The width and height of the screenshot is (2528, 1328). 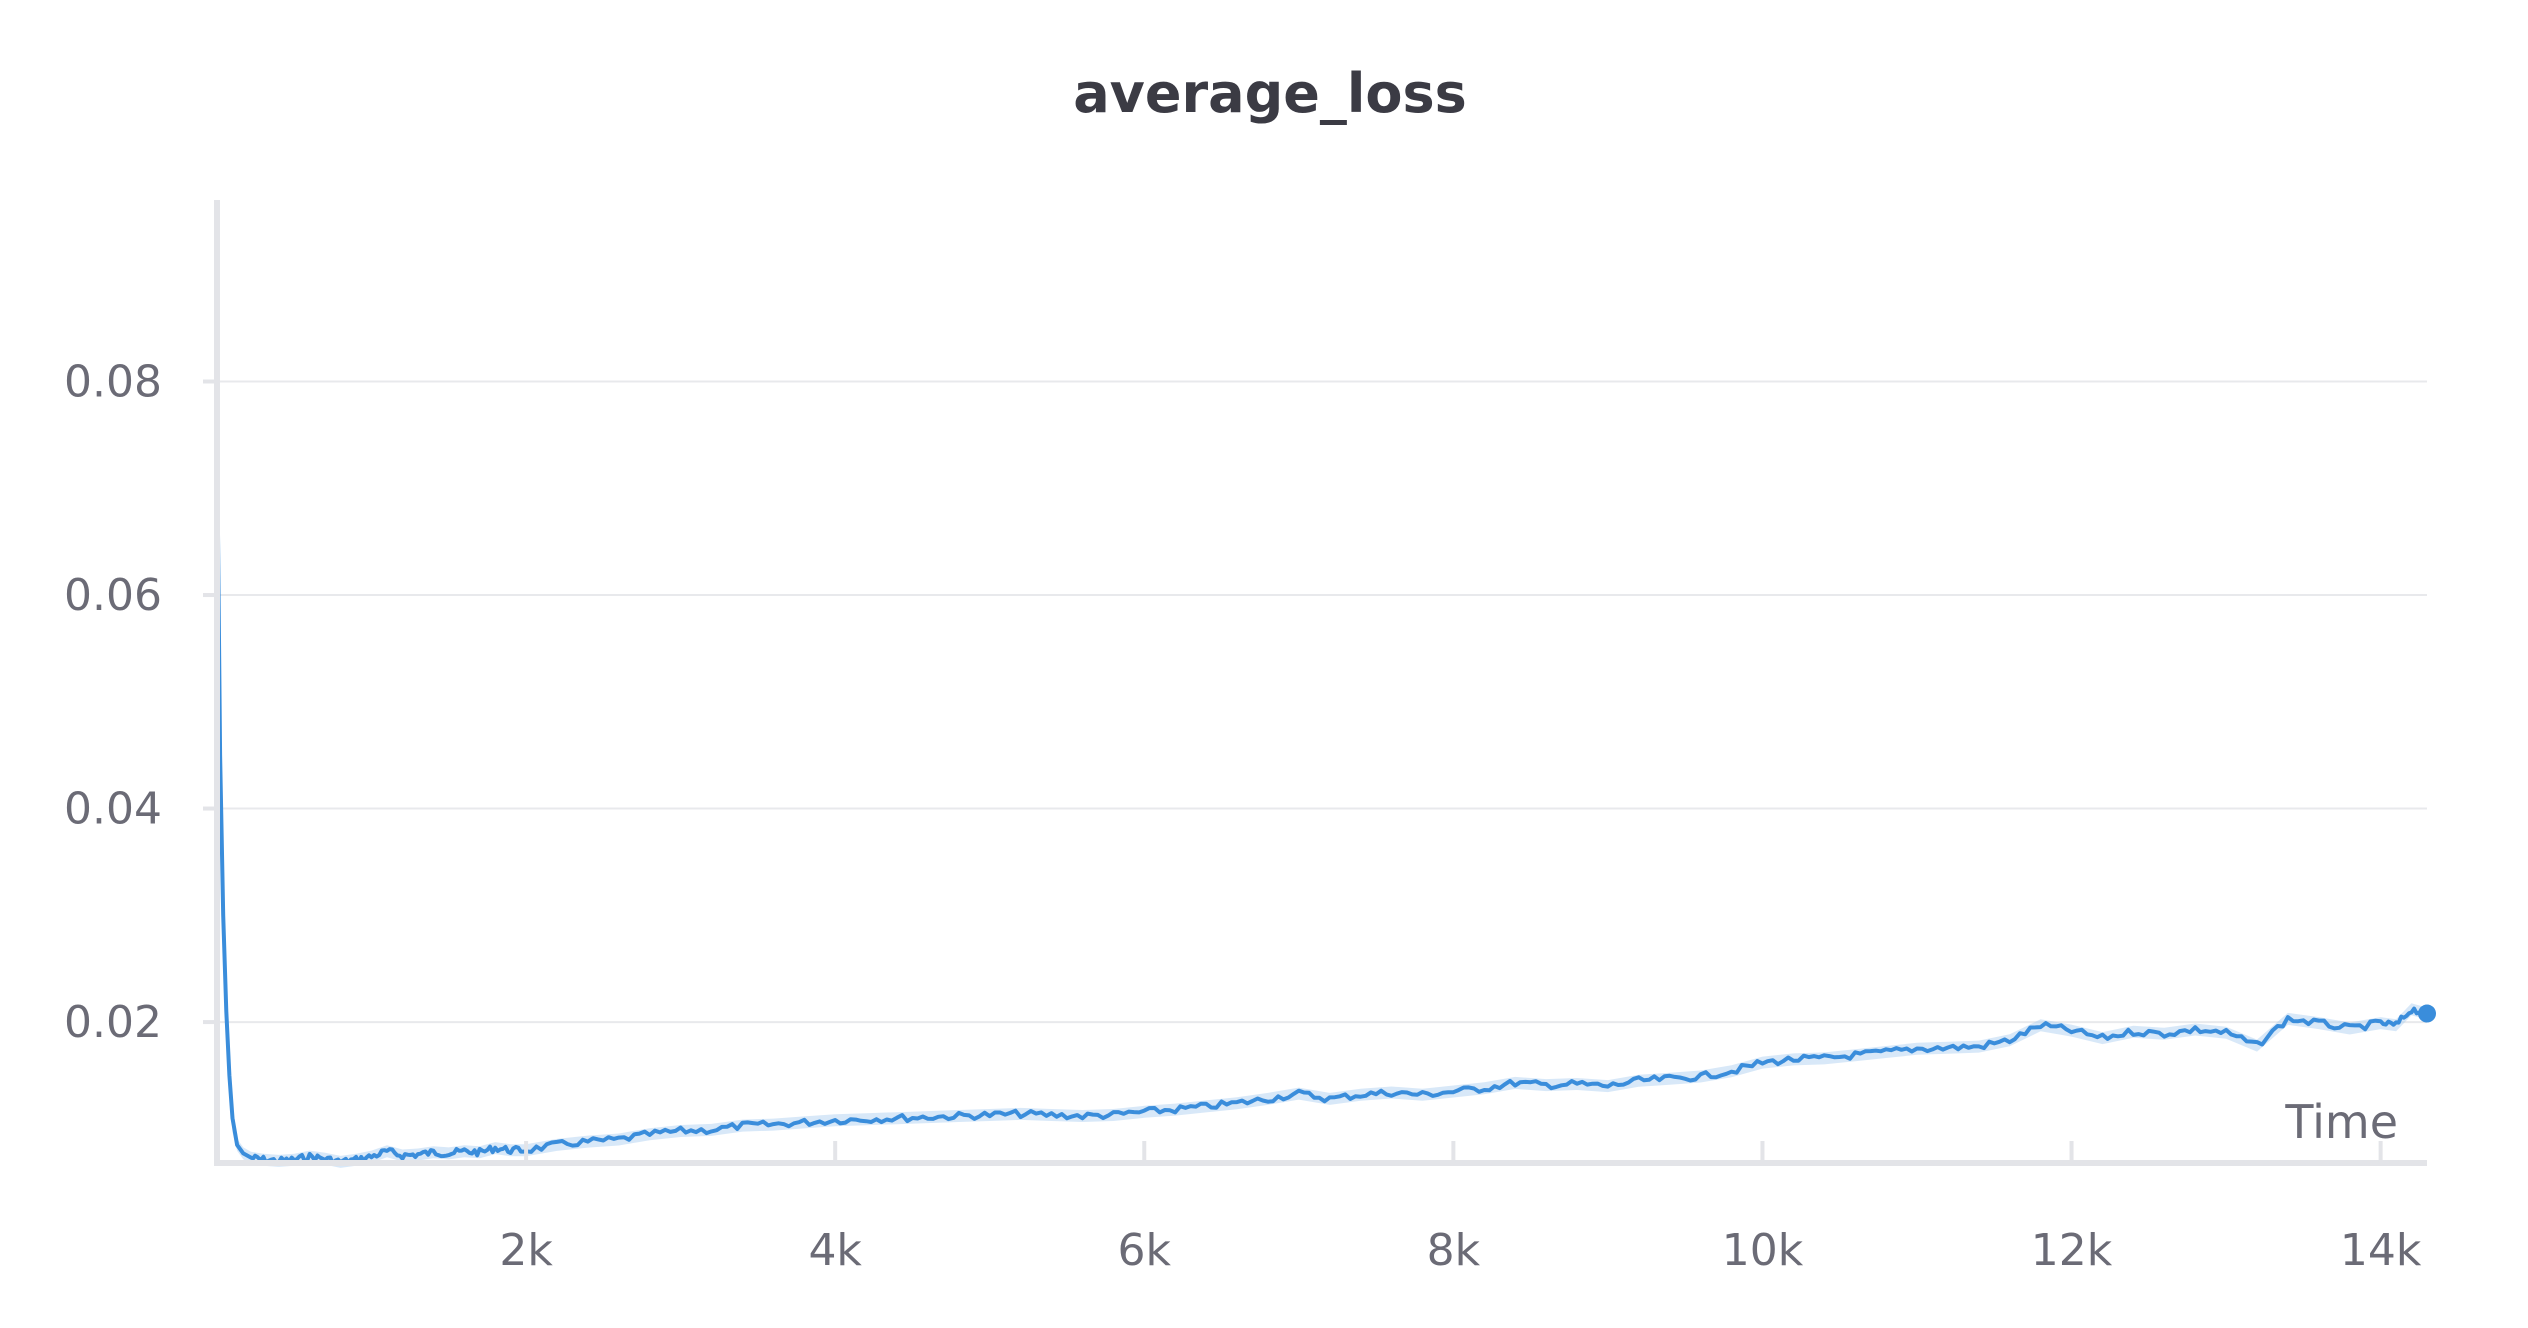 I want to click on y-tick-label: 0.08, so click(x=113, y=381).